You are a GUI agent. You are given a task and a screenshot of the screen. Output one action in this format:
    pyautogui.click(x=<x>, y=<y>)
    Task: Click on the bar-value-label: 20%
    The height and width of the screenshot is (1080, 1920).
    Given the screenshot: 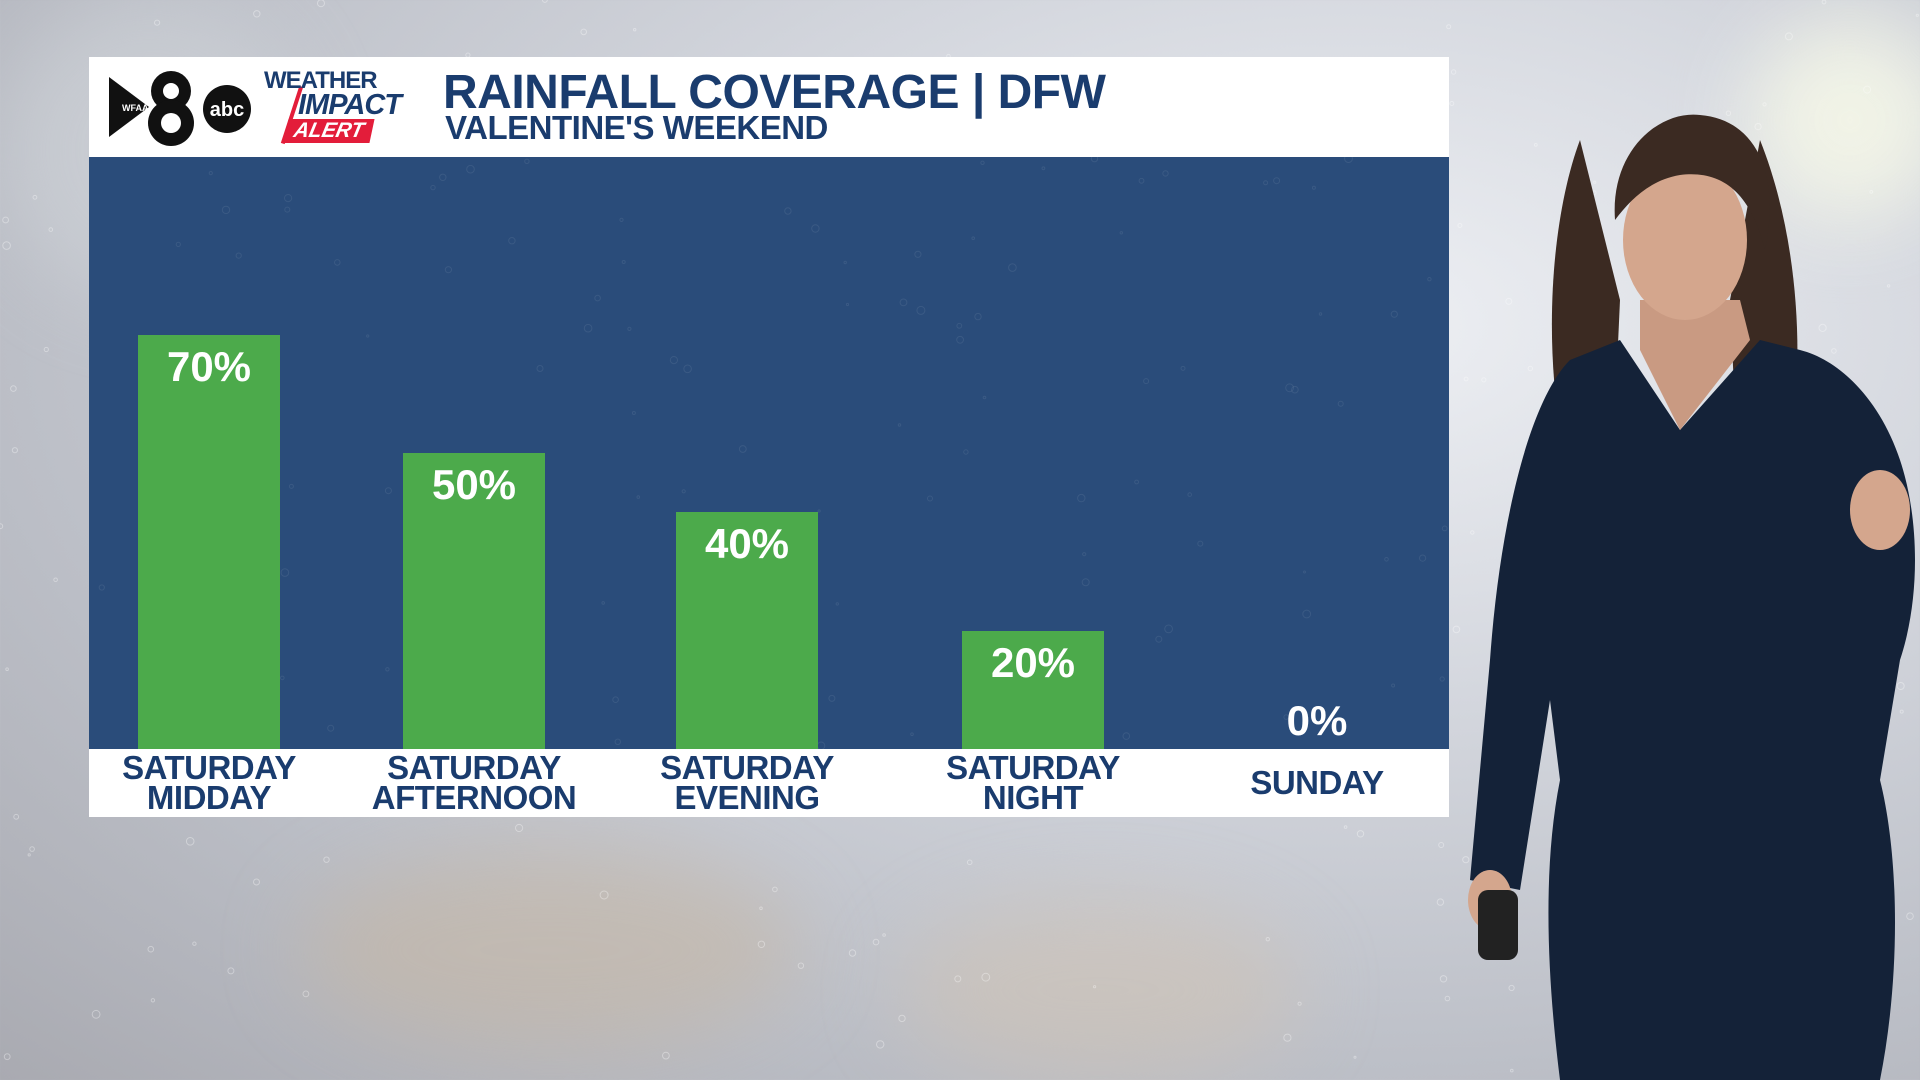 What is the action you would take?
    pyautogui.click(x=1033, y=662)
    